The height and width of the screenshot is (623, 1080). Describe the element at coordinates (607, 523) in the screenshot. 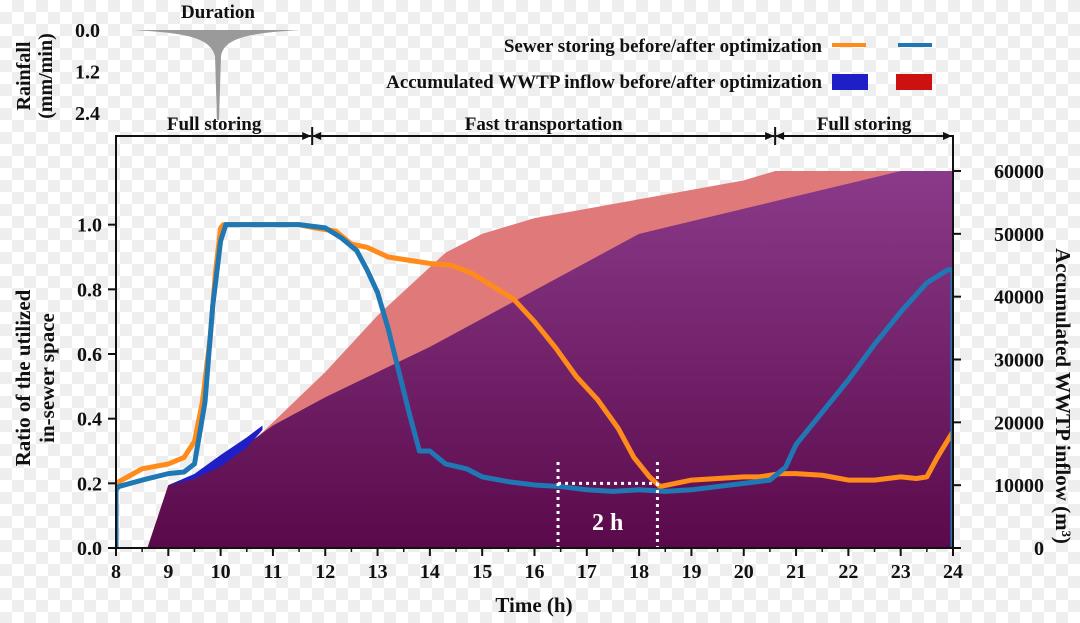

I see `annotation-label: 2 h` at that location.